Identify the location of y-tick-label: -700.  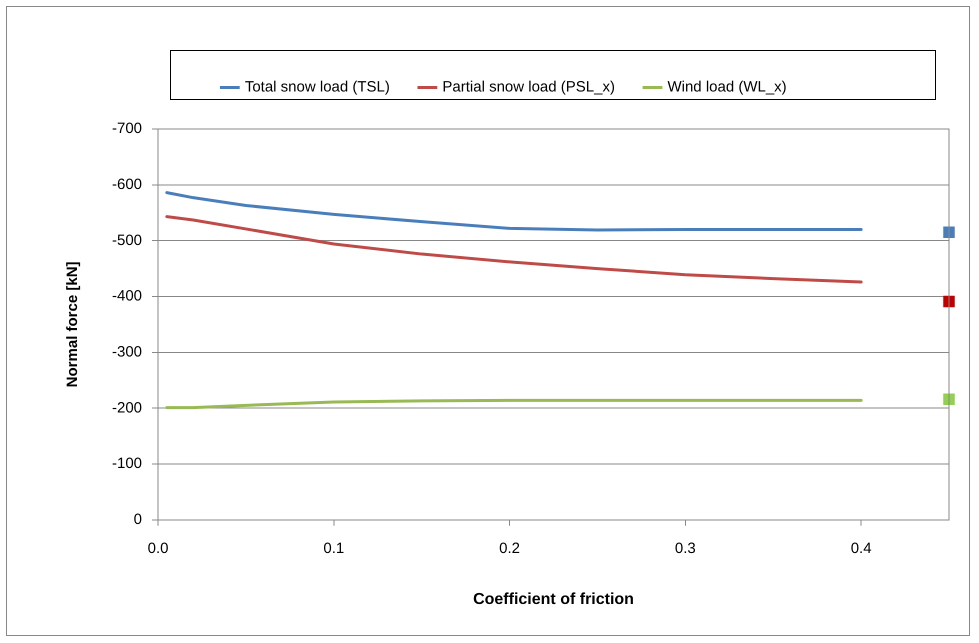
(127, 129).